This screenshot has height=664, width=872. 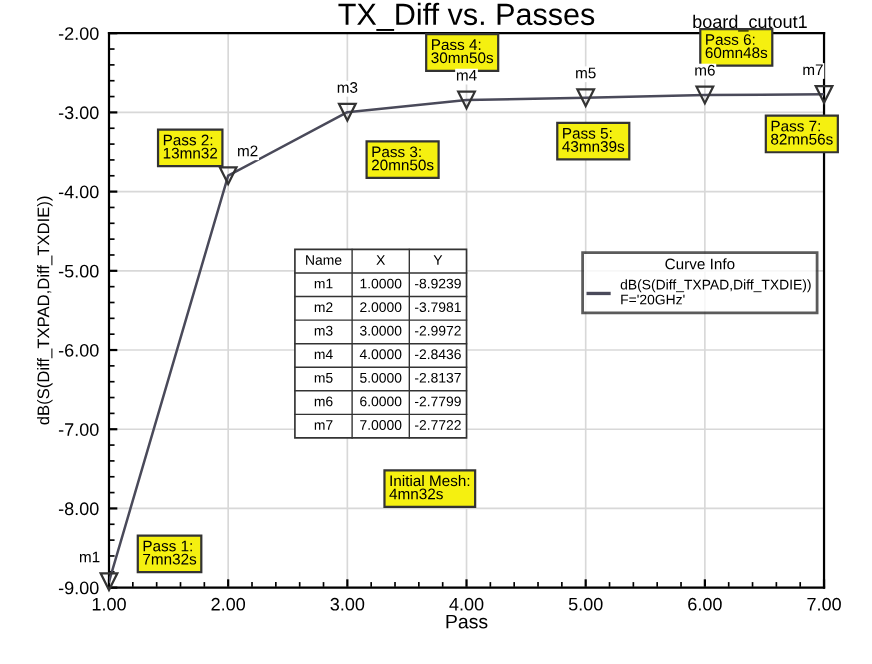 I want to click on y-tick-label: -8.00, so click(x=78, y=509).